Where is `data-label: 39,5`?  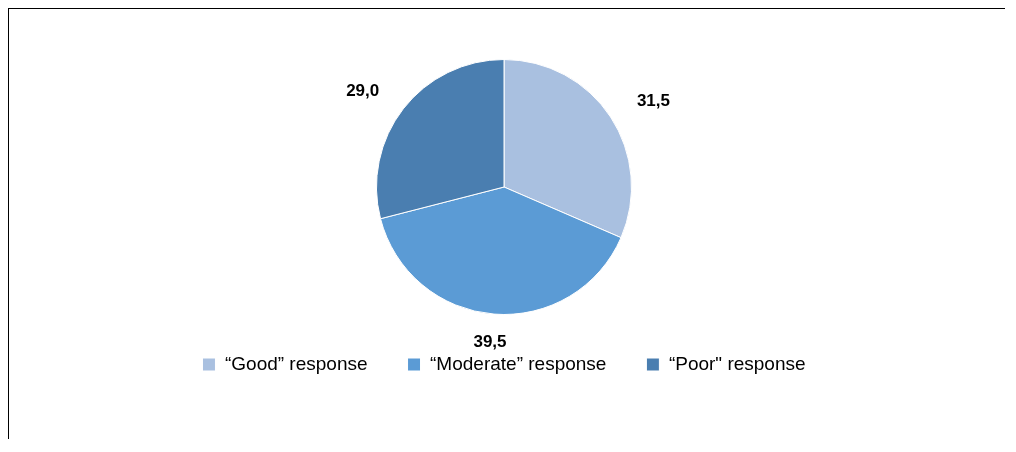
data-label: 39,5 is located at coordinates (490, 341).